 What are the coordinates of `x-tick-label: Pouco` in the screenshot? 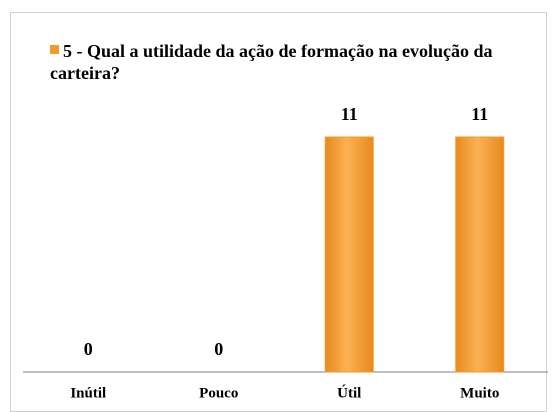 It's located at (218, 393).